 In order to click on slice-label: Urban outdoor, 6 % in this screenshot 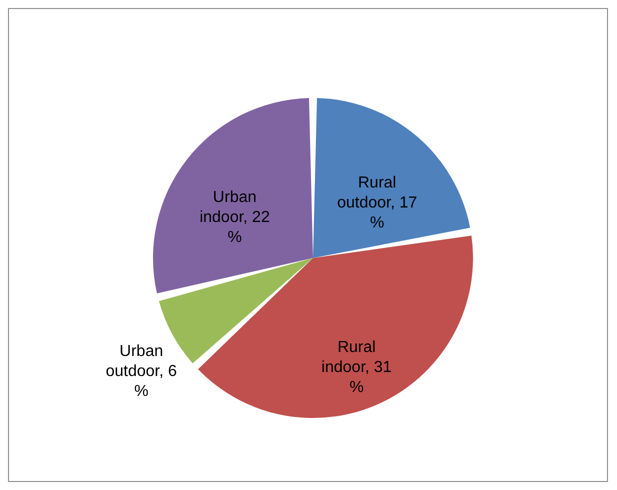, I will do `click(142, 371)`.